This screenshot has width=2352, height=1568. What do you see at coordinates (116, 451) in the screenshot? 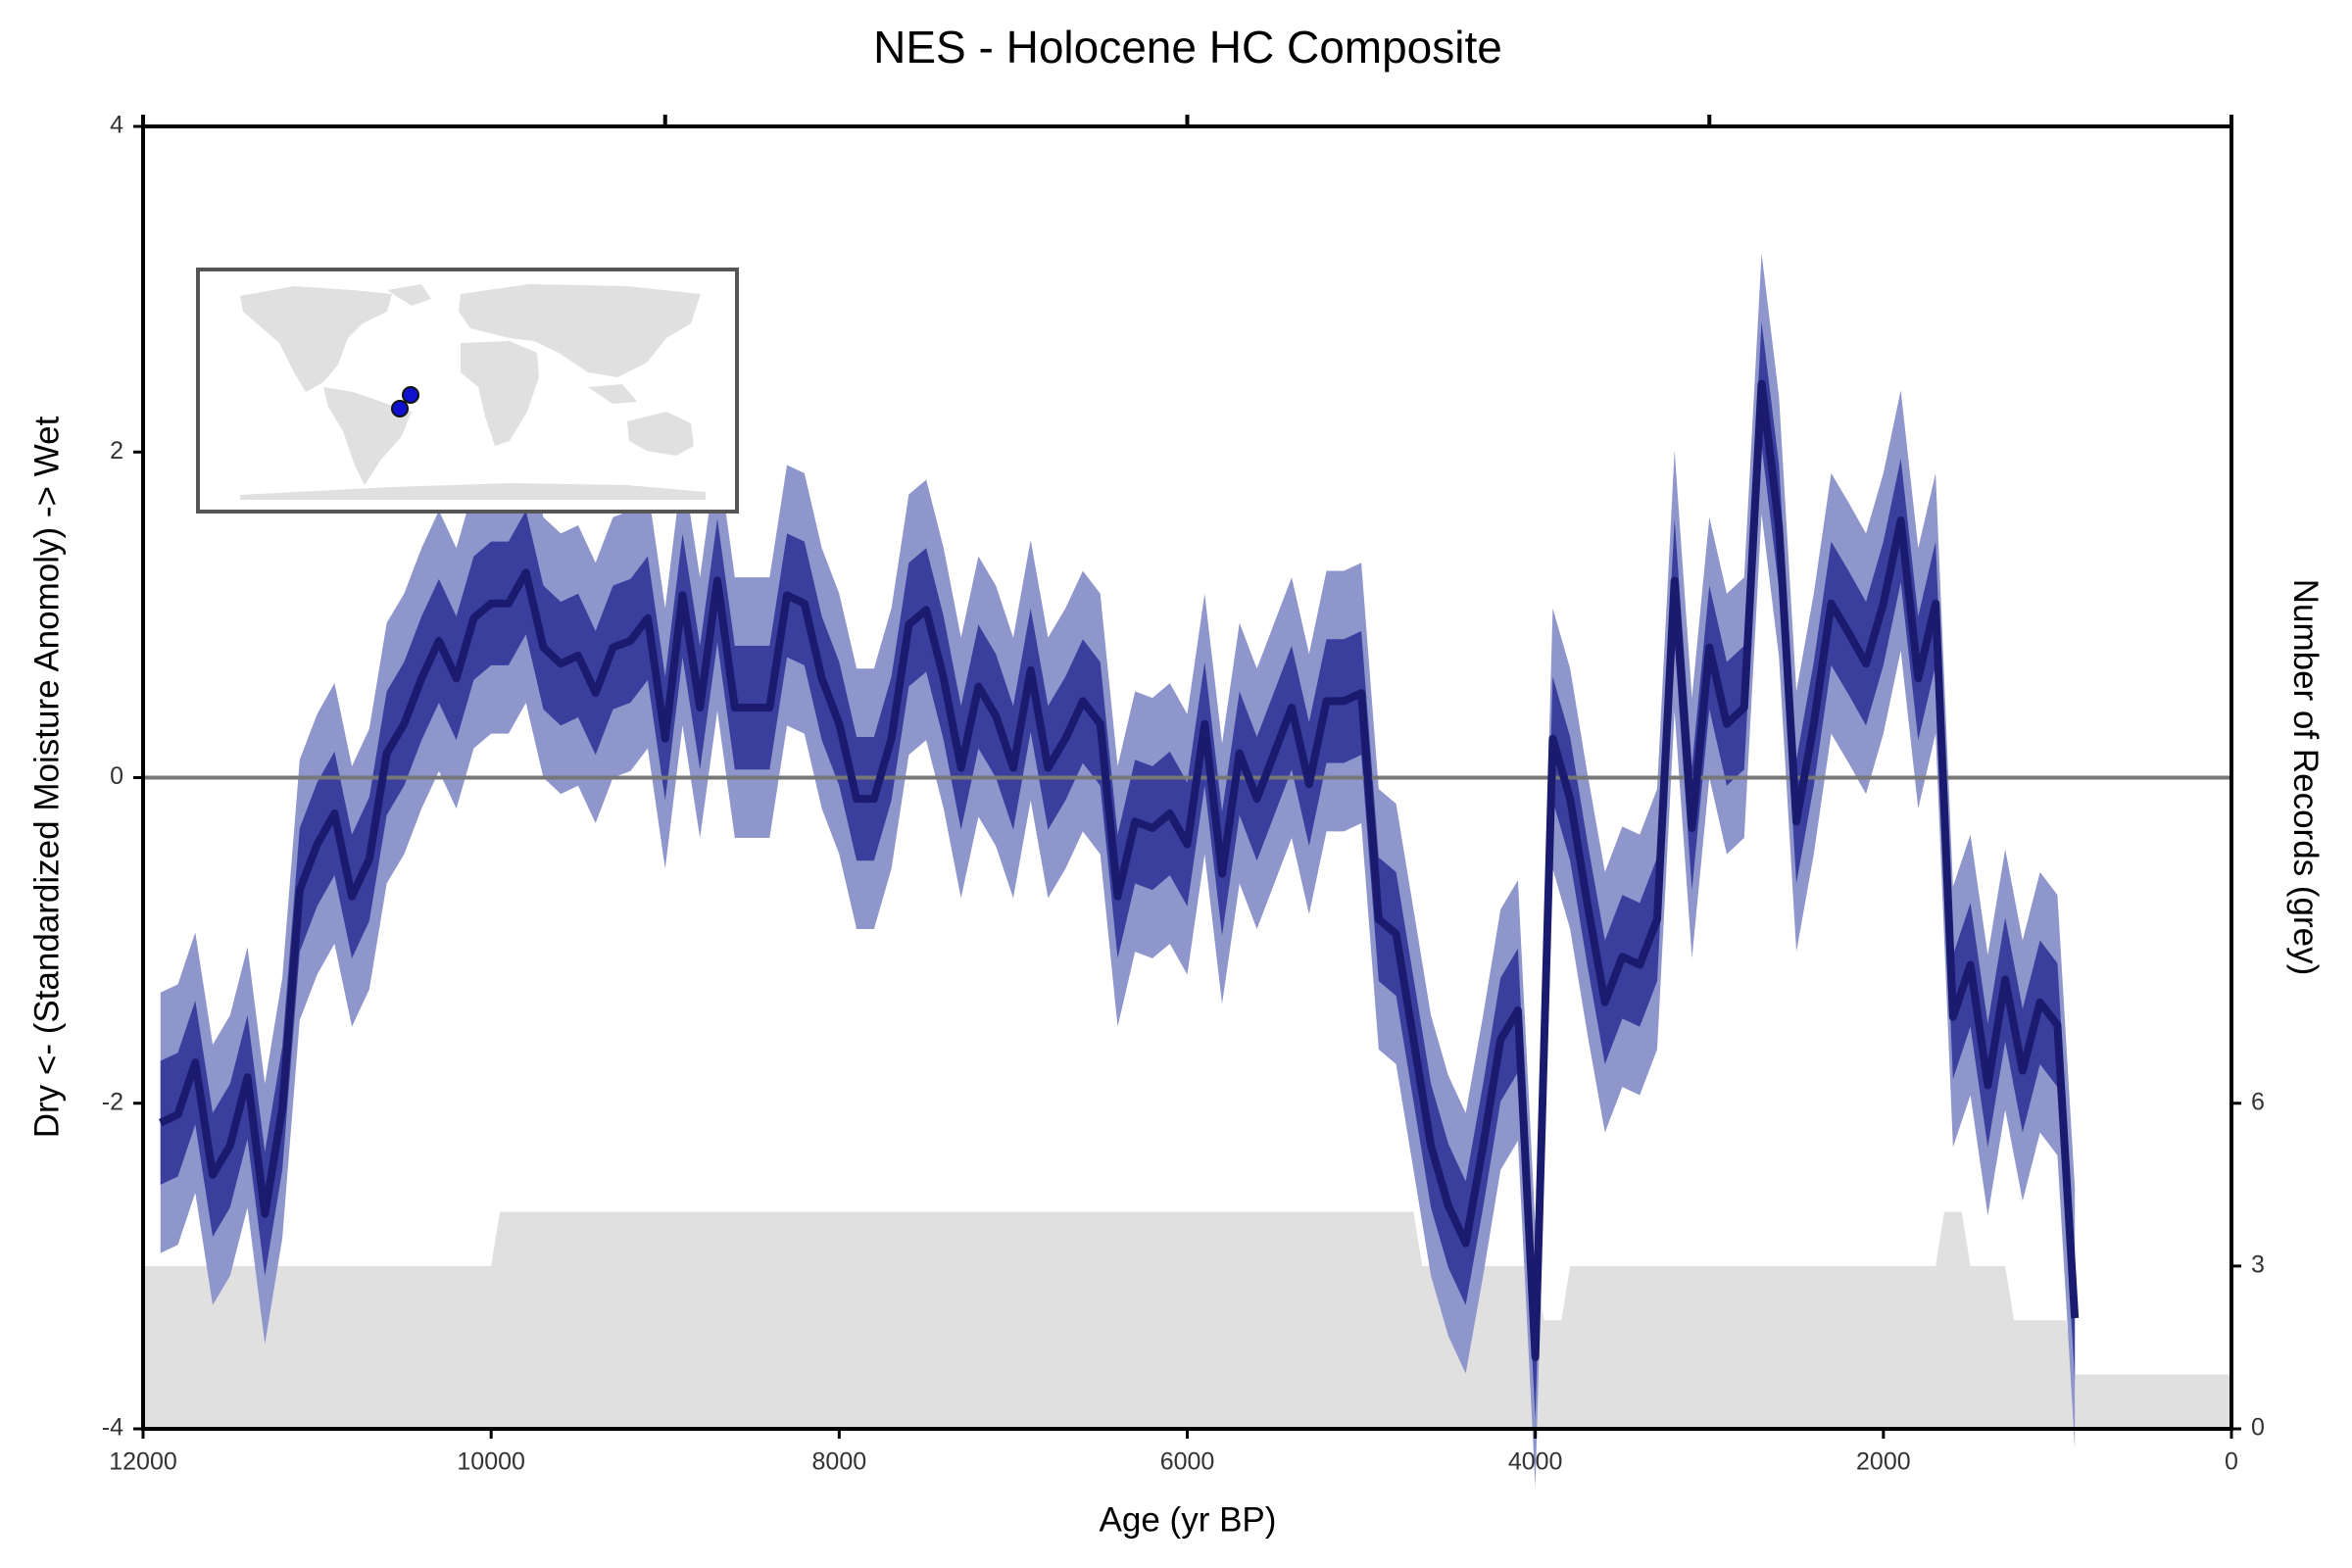
I see `y-tick-label: 2` at bounding box center [116, 451].